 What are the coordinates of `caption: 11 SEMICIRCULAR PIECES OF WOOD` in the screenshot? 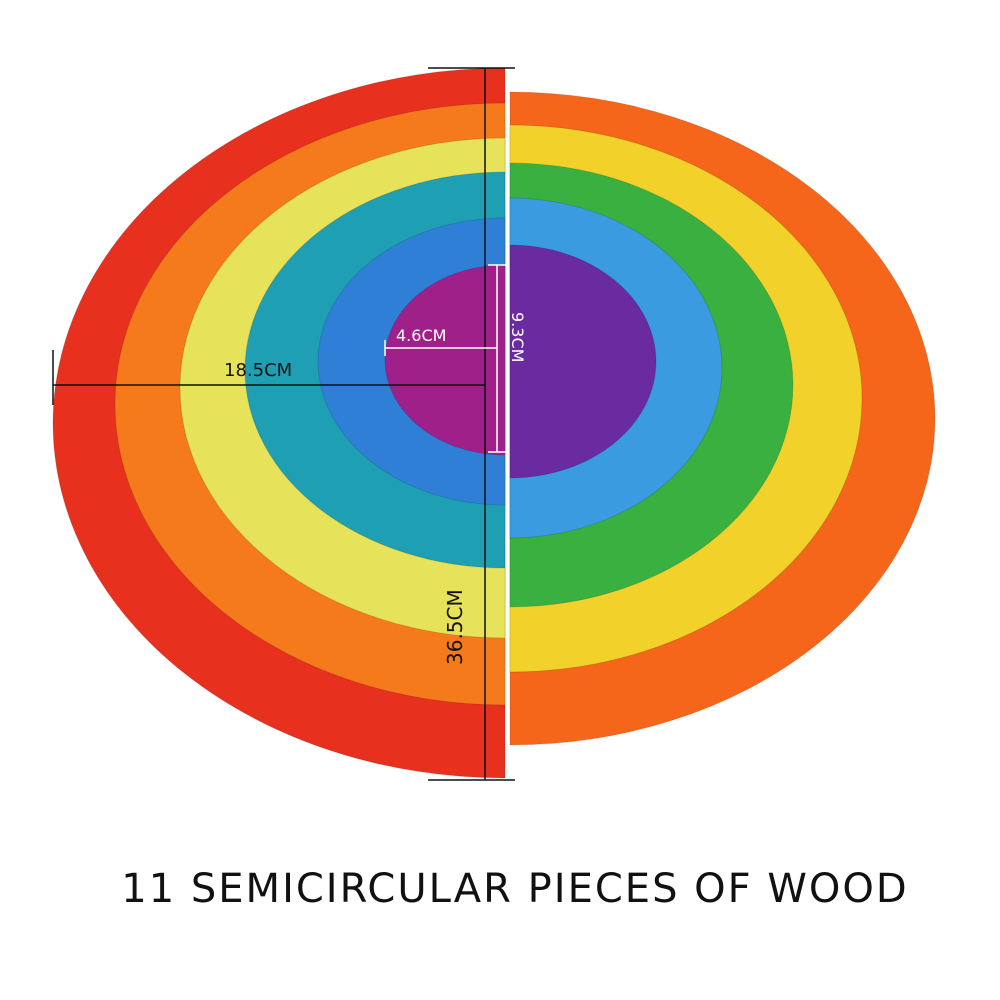 It's located at (515, 889).